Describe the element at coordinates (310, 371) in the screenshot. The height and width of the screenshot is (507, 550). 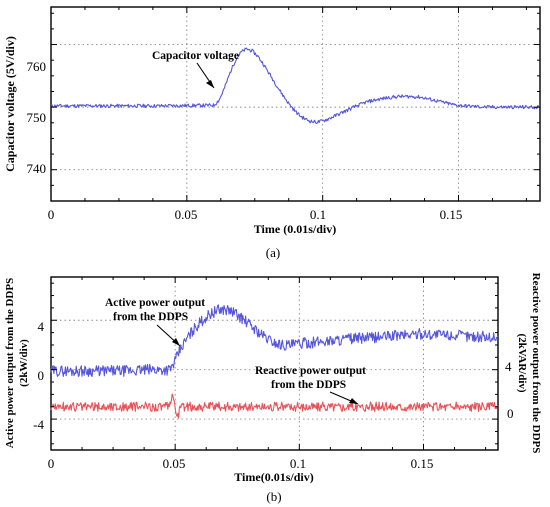
I see `annotation-reactive-power-line-1: Reactive power output` at that location.